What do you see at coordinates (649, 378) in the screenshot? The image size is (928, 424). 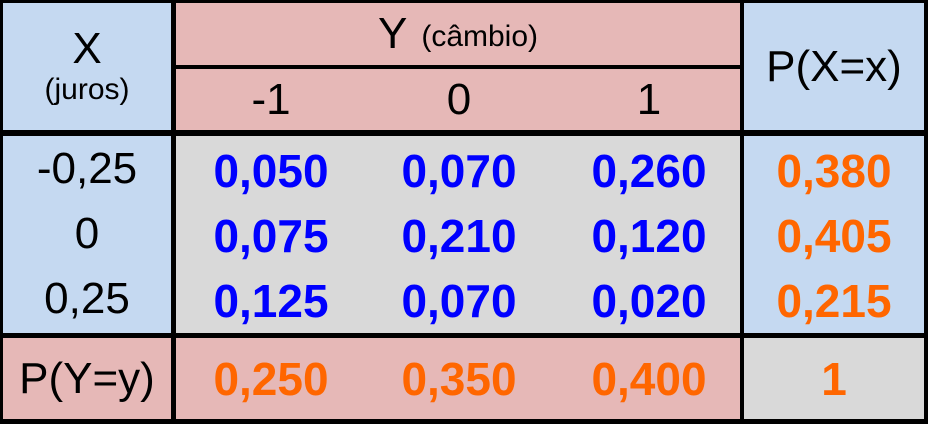 I see `py-marginal-value: 0,400` at bounding box center [649, 378].